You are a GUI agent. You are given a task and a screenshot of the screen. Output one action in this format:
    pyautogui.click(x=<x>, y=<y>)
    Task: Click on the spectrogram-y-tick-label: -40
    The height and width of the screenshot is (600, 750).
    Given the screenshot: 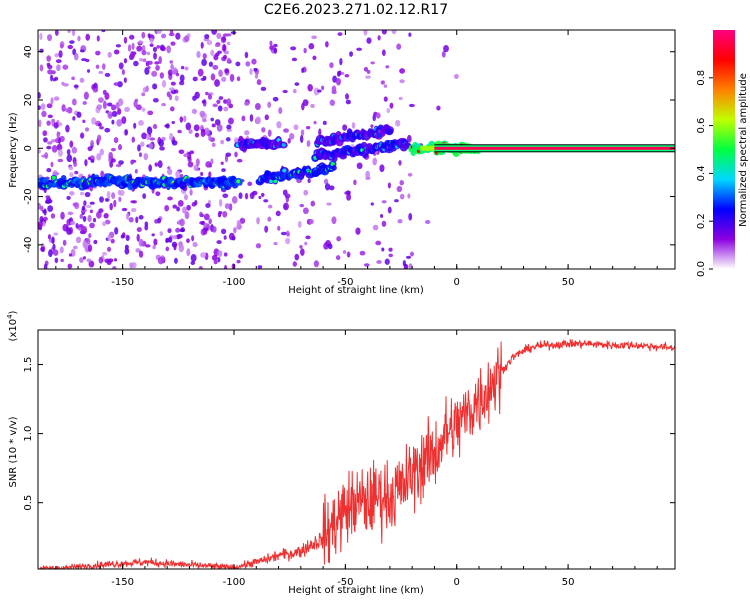 What is the action you would take?
    pyautogui.click(x=28, y=245)
    